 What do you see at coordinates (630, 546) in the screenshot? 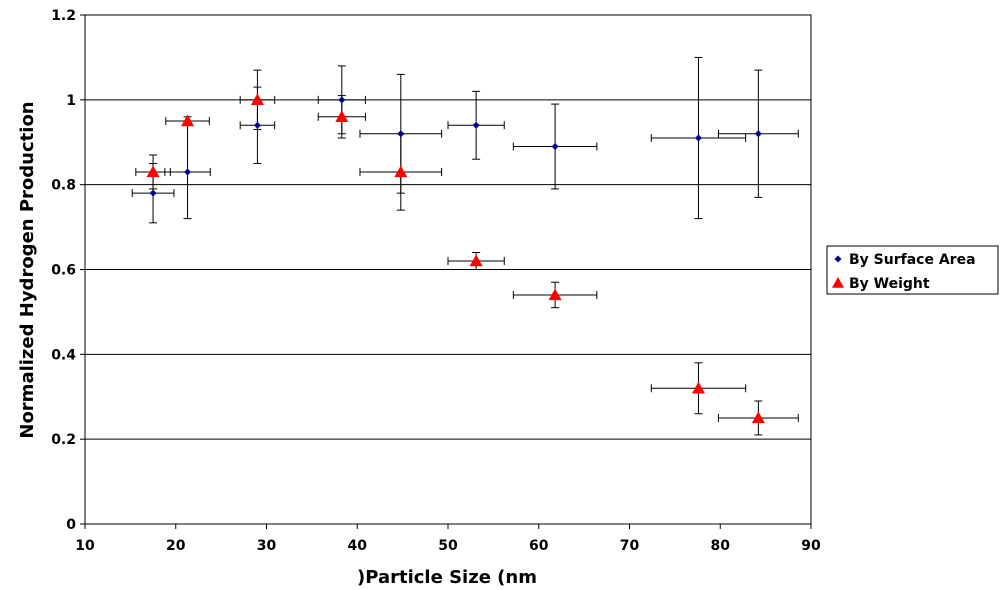
I see `x-tick-label: 70` at bounding box center [630, 546].